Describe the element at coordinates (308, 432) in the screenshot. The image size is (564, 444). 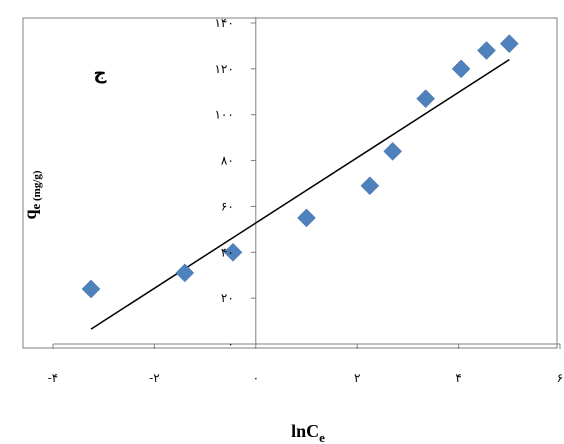
I see `x-axis-title: lnCe` at that location.